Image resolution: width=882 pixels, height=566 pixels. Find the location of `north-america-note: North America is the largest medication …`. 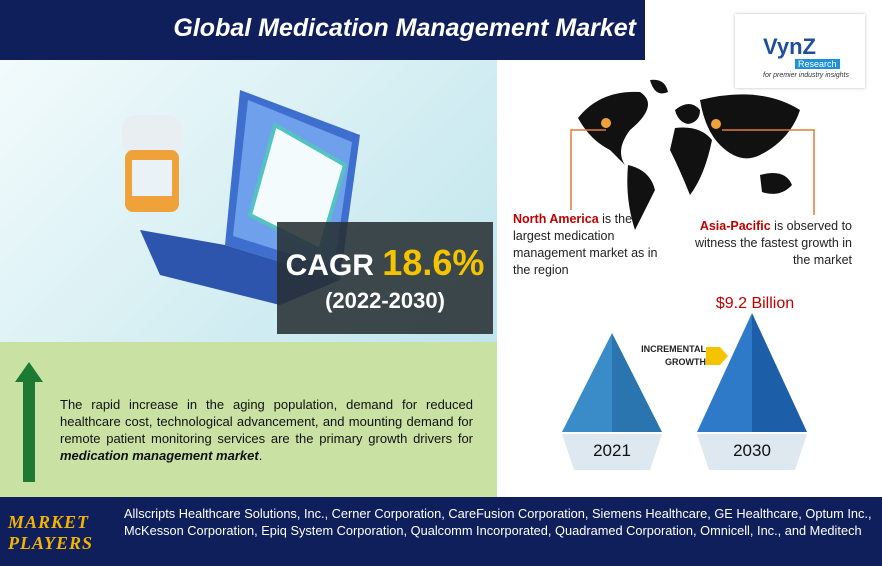

north-america-note: North America is the largest medication … is located at coordinates (588, 245).